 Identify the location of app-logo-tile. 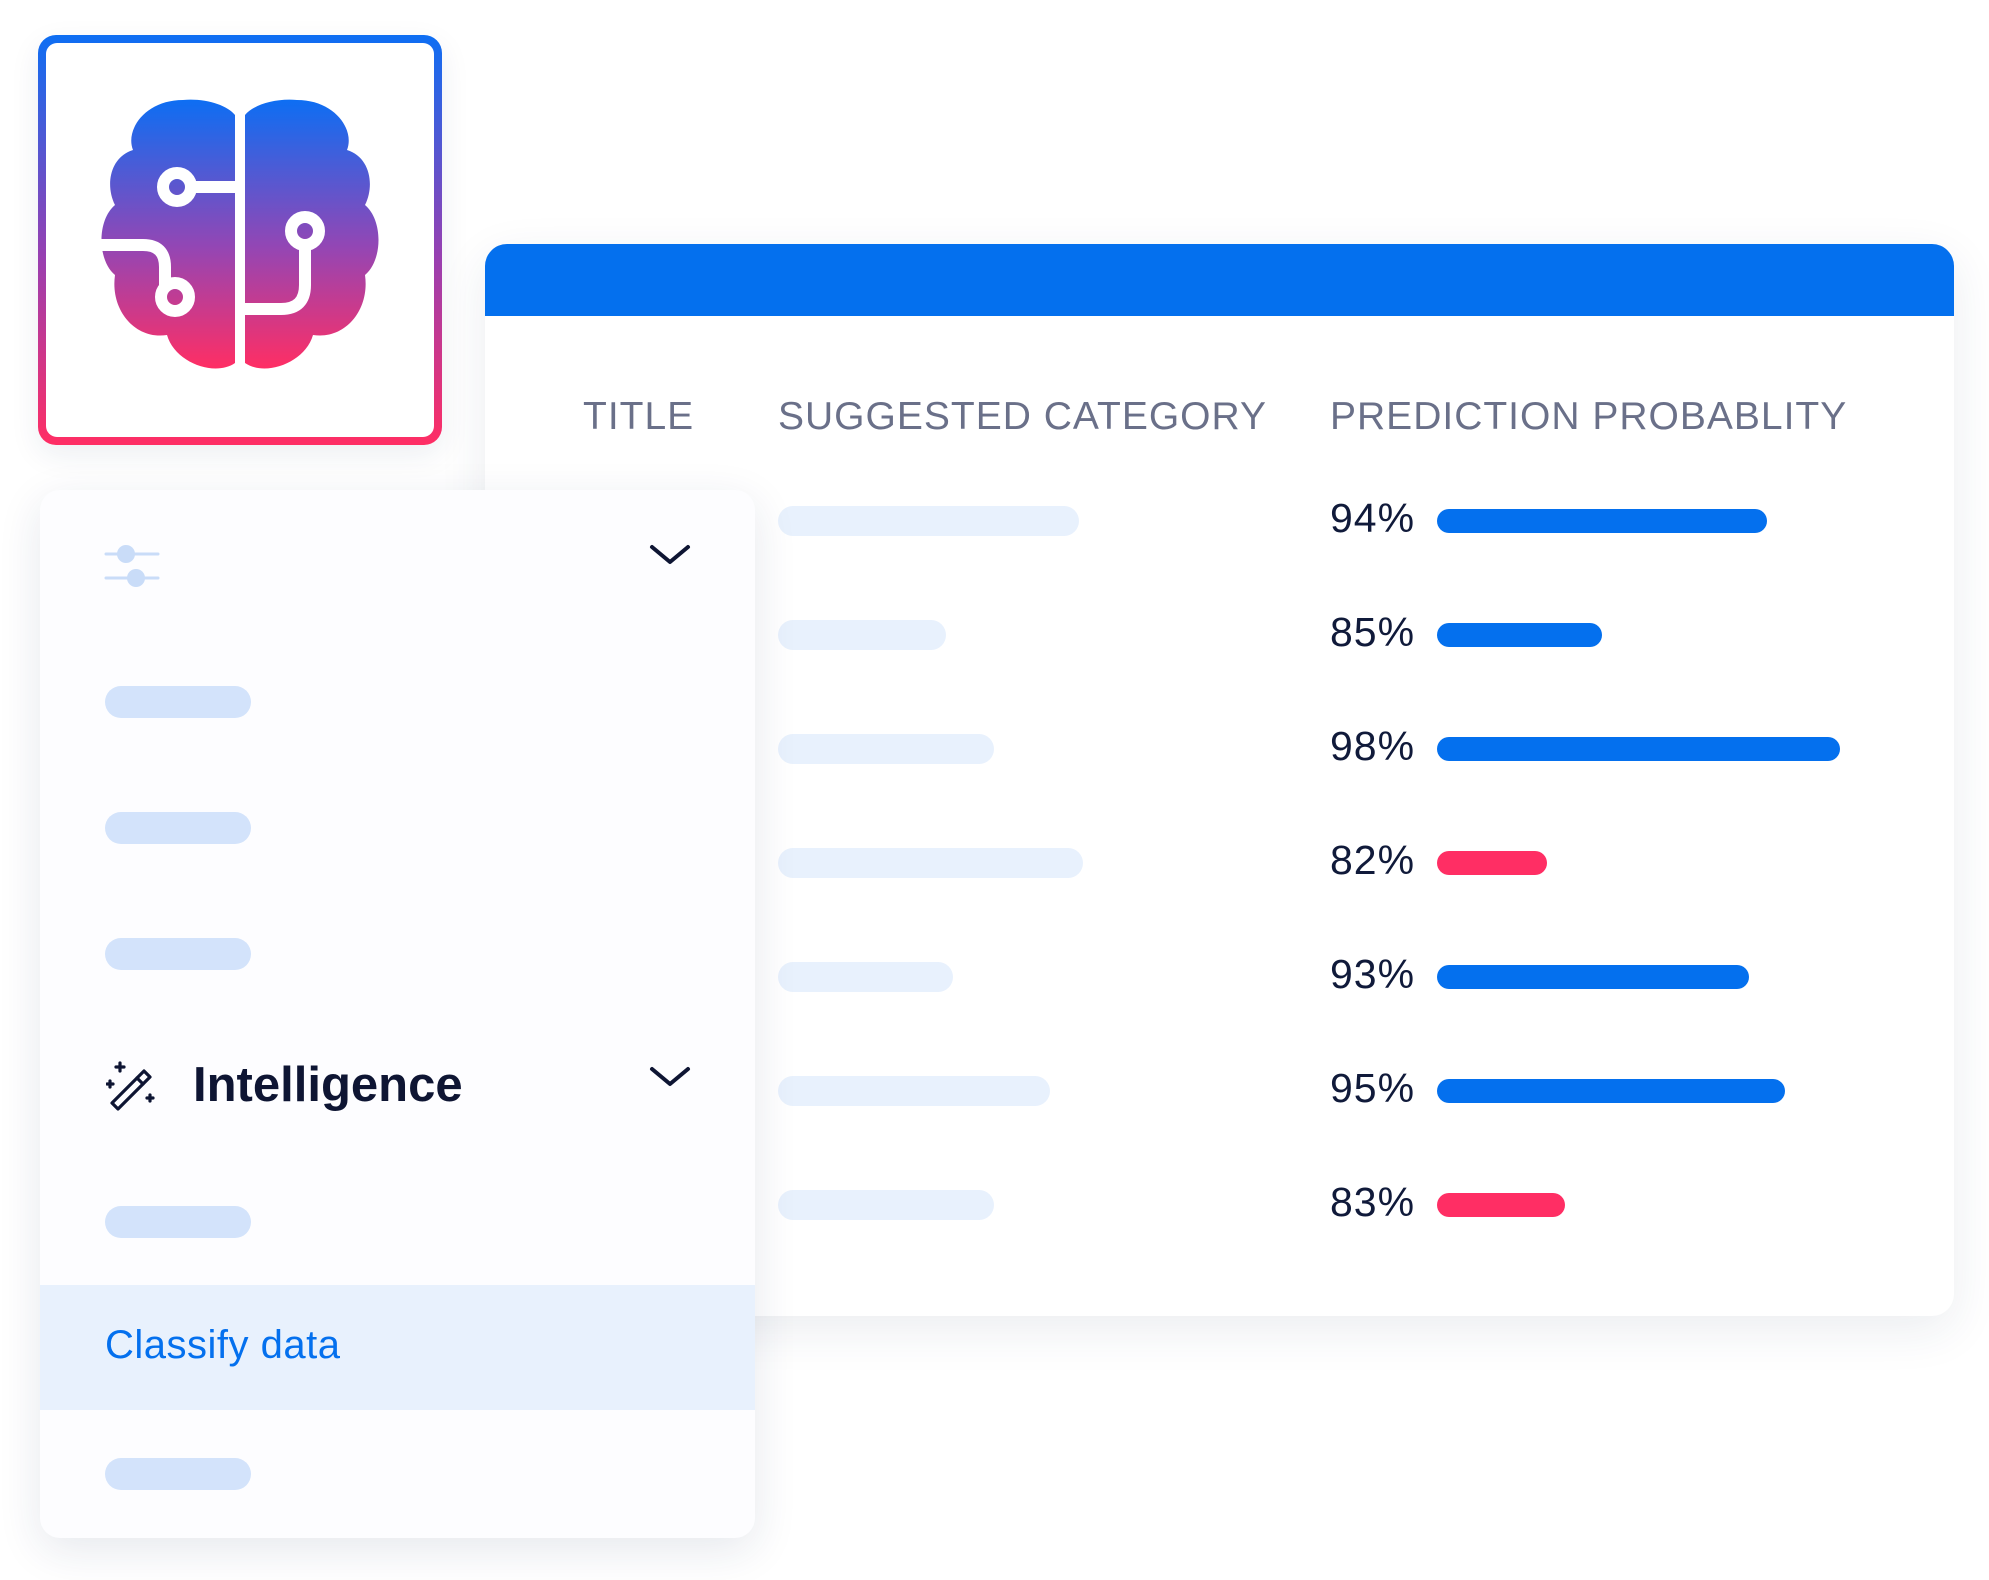
(240, 240).